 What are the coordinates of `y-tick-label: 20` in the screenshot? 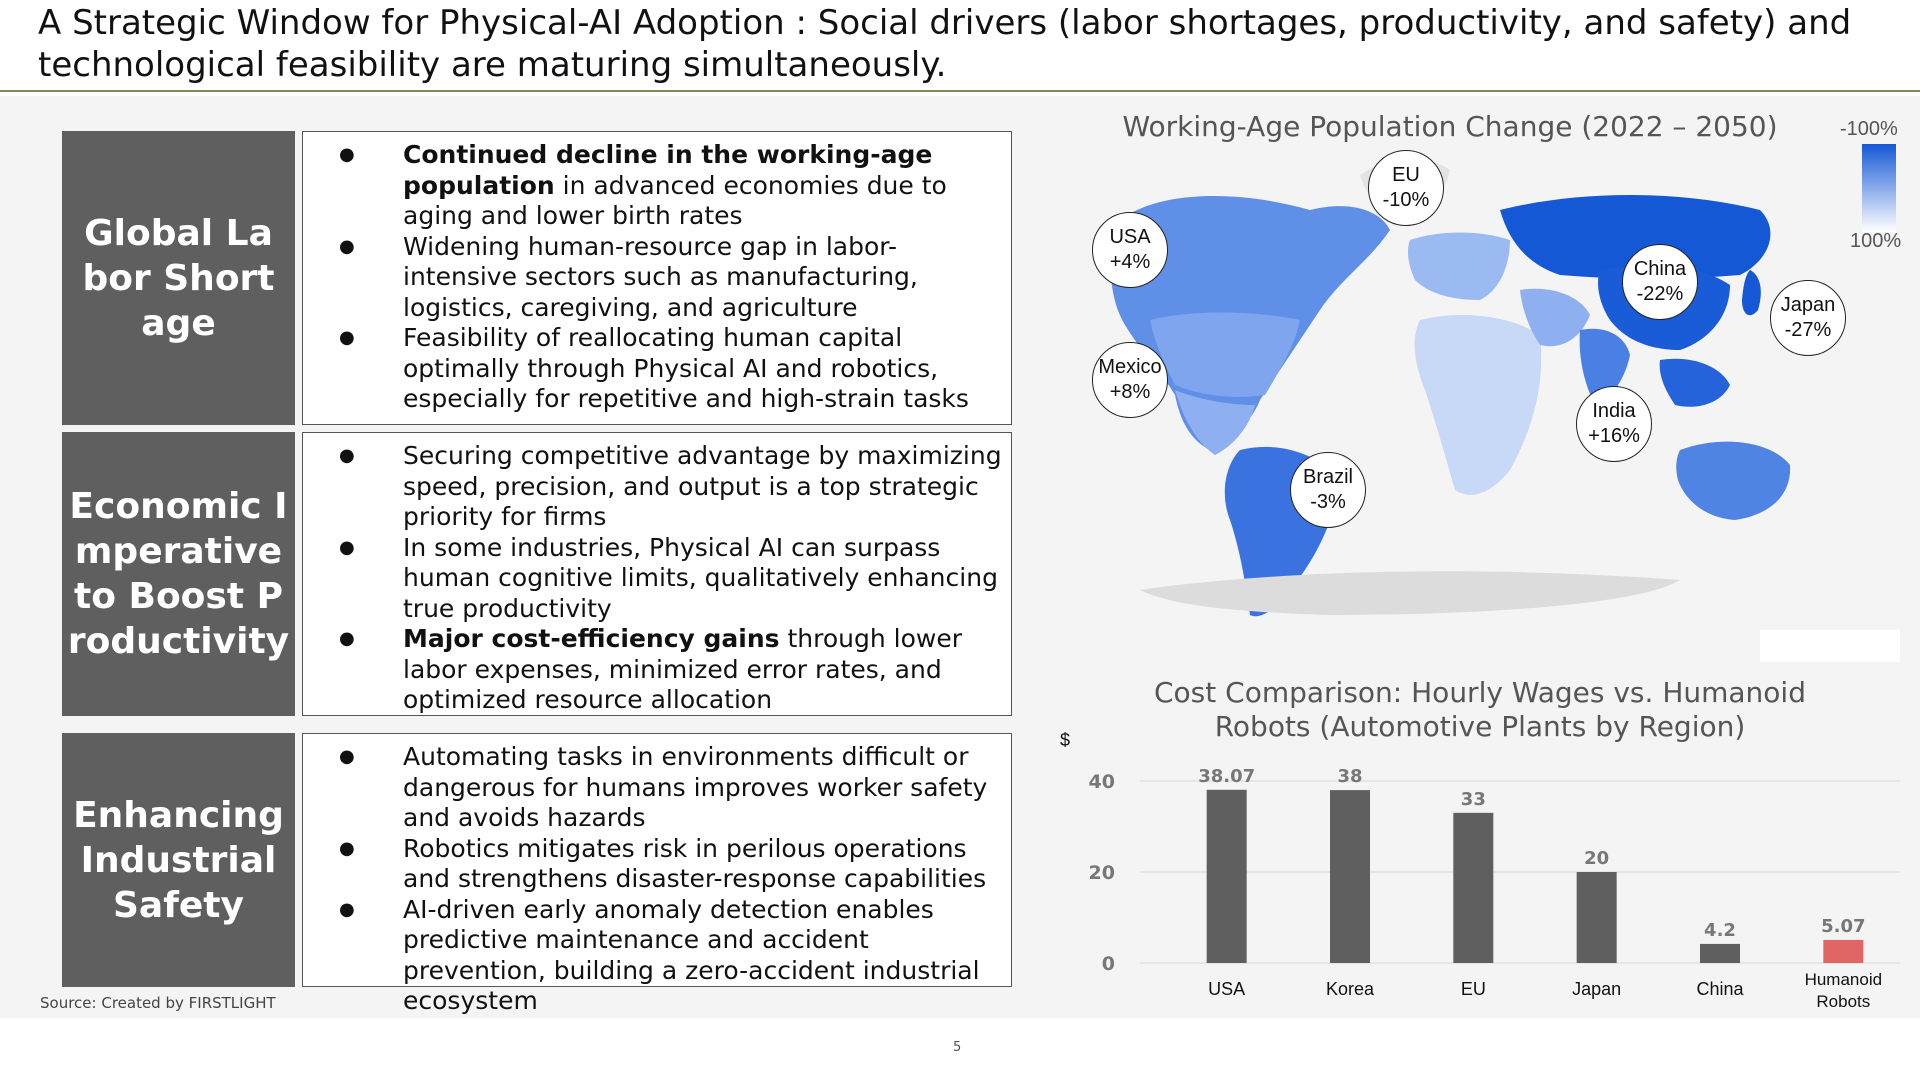 It's located at (1102, 873).